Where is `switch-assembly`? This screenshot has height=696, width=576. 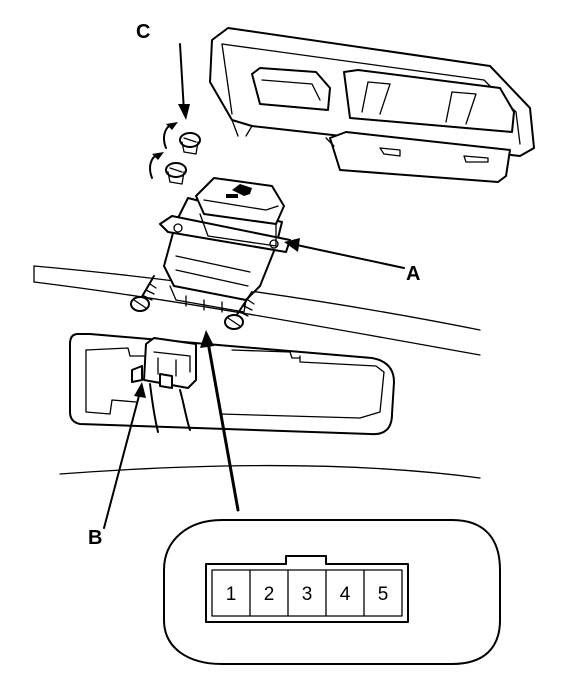 switch-assembly is located at coordinates (225, 245).